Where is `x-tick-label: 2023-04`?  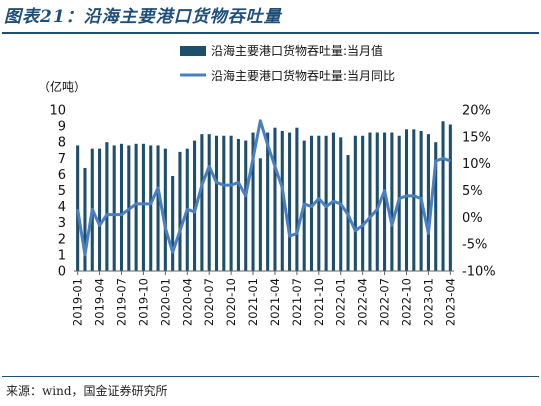
x-tick-label: 2023-04 is located at coordinates (450, 302).